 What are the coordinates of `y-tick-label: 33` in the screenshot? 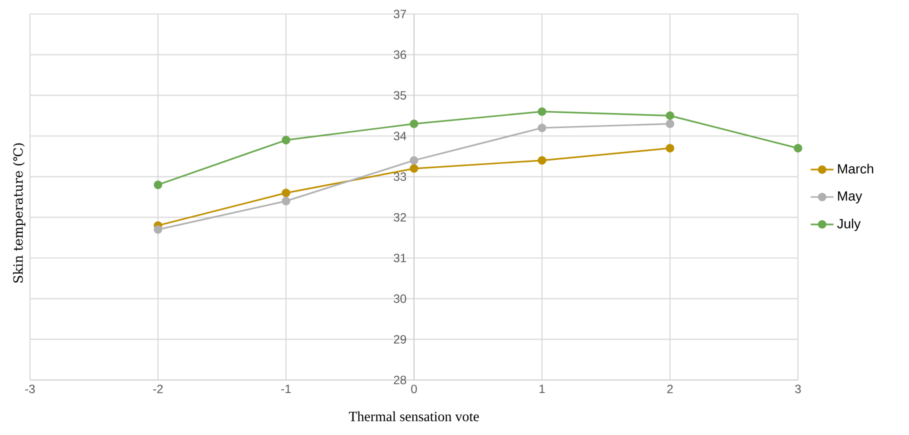 It's located at (400, 176).